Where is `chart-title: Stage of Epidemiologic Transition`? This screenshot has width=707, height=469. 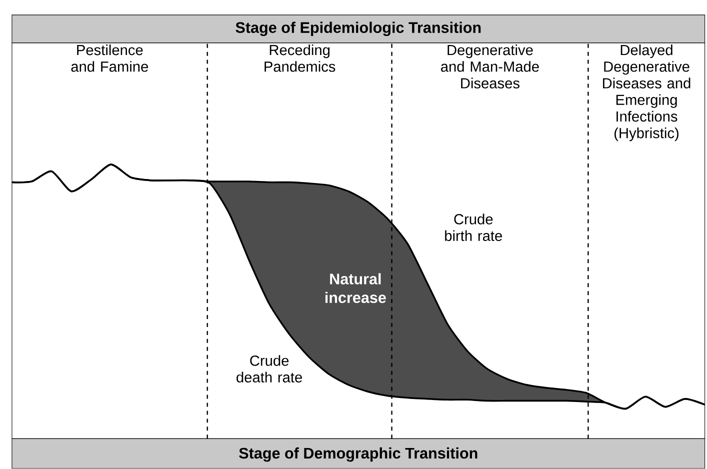
chart-title: Stage of Epidemiologic Transition is located at coordinates (358, 29).